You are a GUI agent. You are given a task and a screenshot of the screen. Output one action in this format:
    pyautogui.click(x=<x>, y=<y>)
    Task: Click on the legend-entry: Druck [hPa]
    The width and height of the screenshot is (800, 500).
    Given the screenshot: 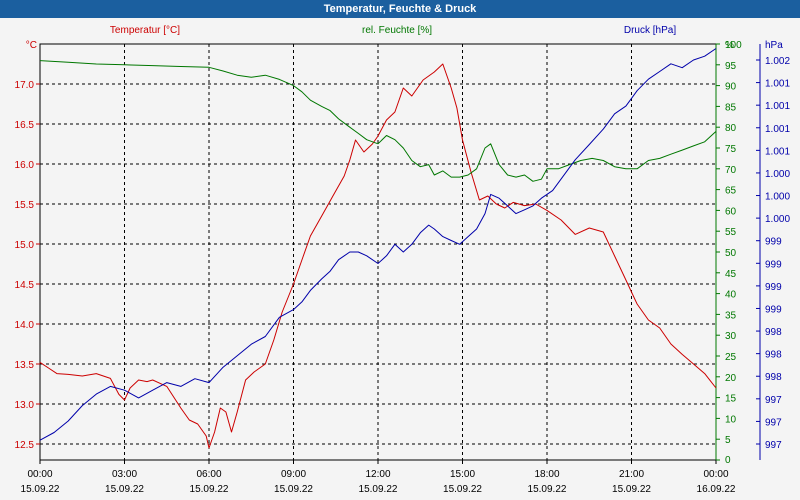 What is the action you would take?
    pyautogui.click(x=650, y=30)
    